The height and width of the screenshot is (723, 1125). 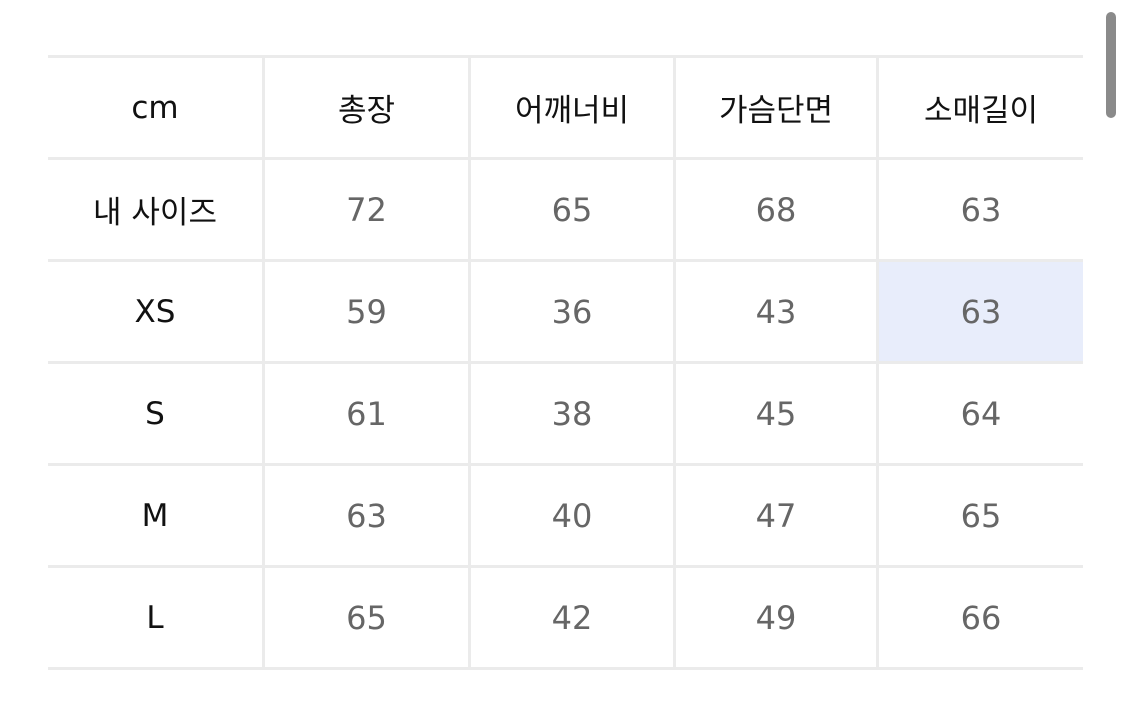 What do you see at coordinates (156, 517) in the screenshot?
I see `row-label: M` at bounding box center [156, 517].